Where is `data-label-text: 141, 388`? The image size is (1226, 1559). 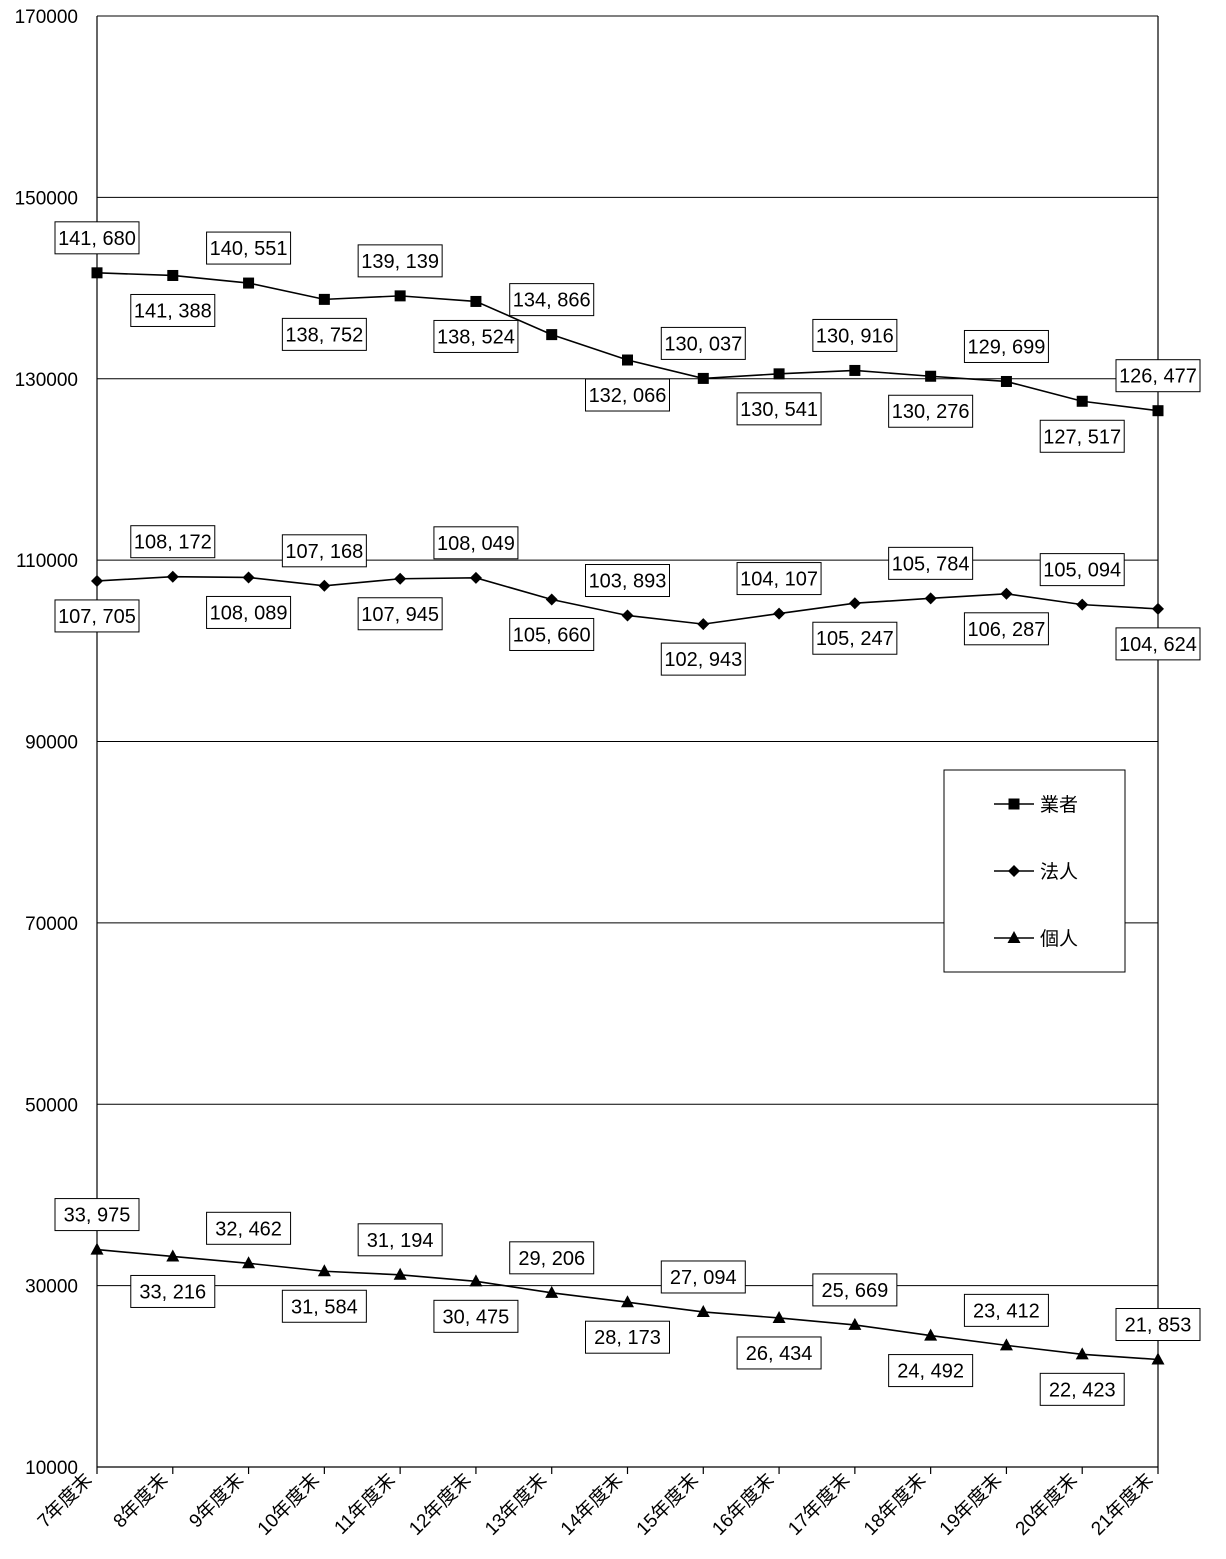
data-label-text: 141, 388 is located at coordinates (173, 311).